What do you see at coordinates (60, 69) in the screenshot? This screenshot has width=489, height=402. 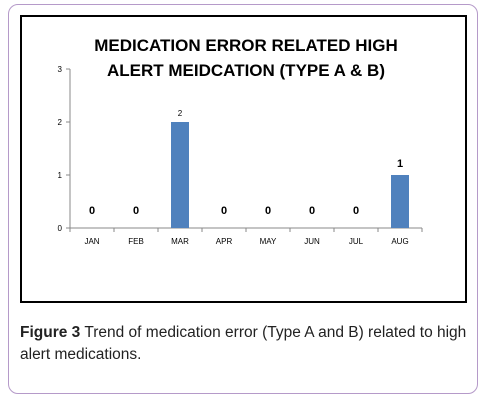 I see `y-tick-label: 3` at bounding box center [60, 69].